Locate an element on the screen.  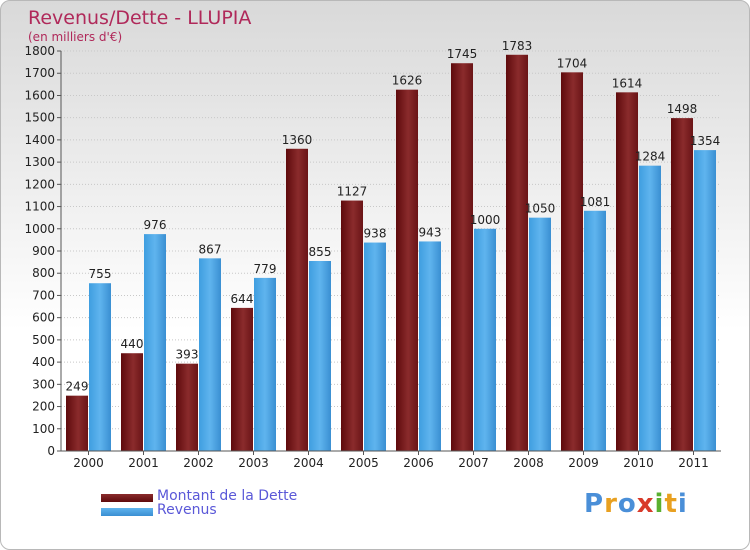
data-label-debt: 393 is located at coordinates (187, 355).